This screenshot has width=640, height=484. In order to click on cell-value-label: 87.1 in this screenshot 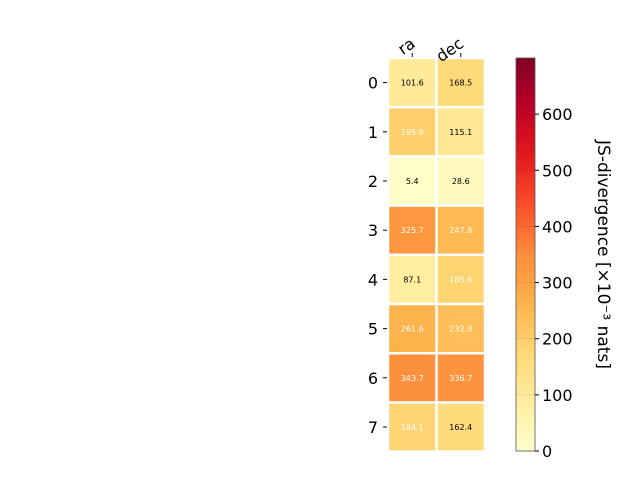, I will do `click(412, 279)`.